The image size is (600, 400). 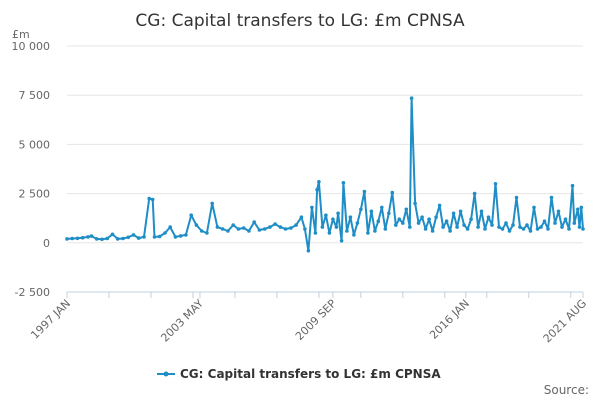 What do you see at coordinates (35, 95) in the screenshot?
I see `y-tick-label: 7 500` at bounding box center [35, 95].